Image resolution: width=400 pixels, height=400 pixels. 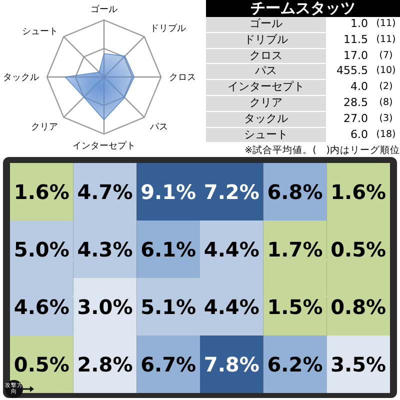 I want to click on data-label: 27.0, so click(x=355, y=119).